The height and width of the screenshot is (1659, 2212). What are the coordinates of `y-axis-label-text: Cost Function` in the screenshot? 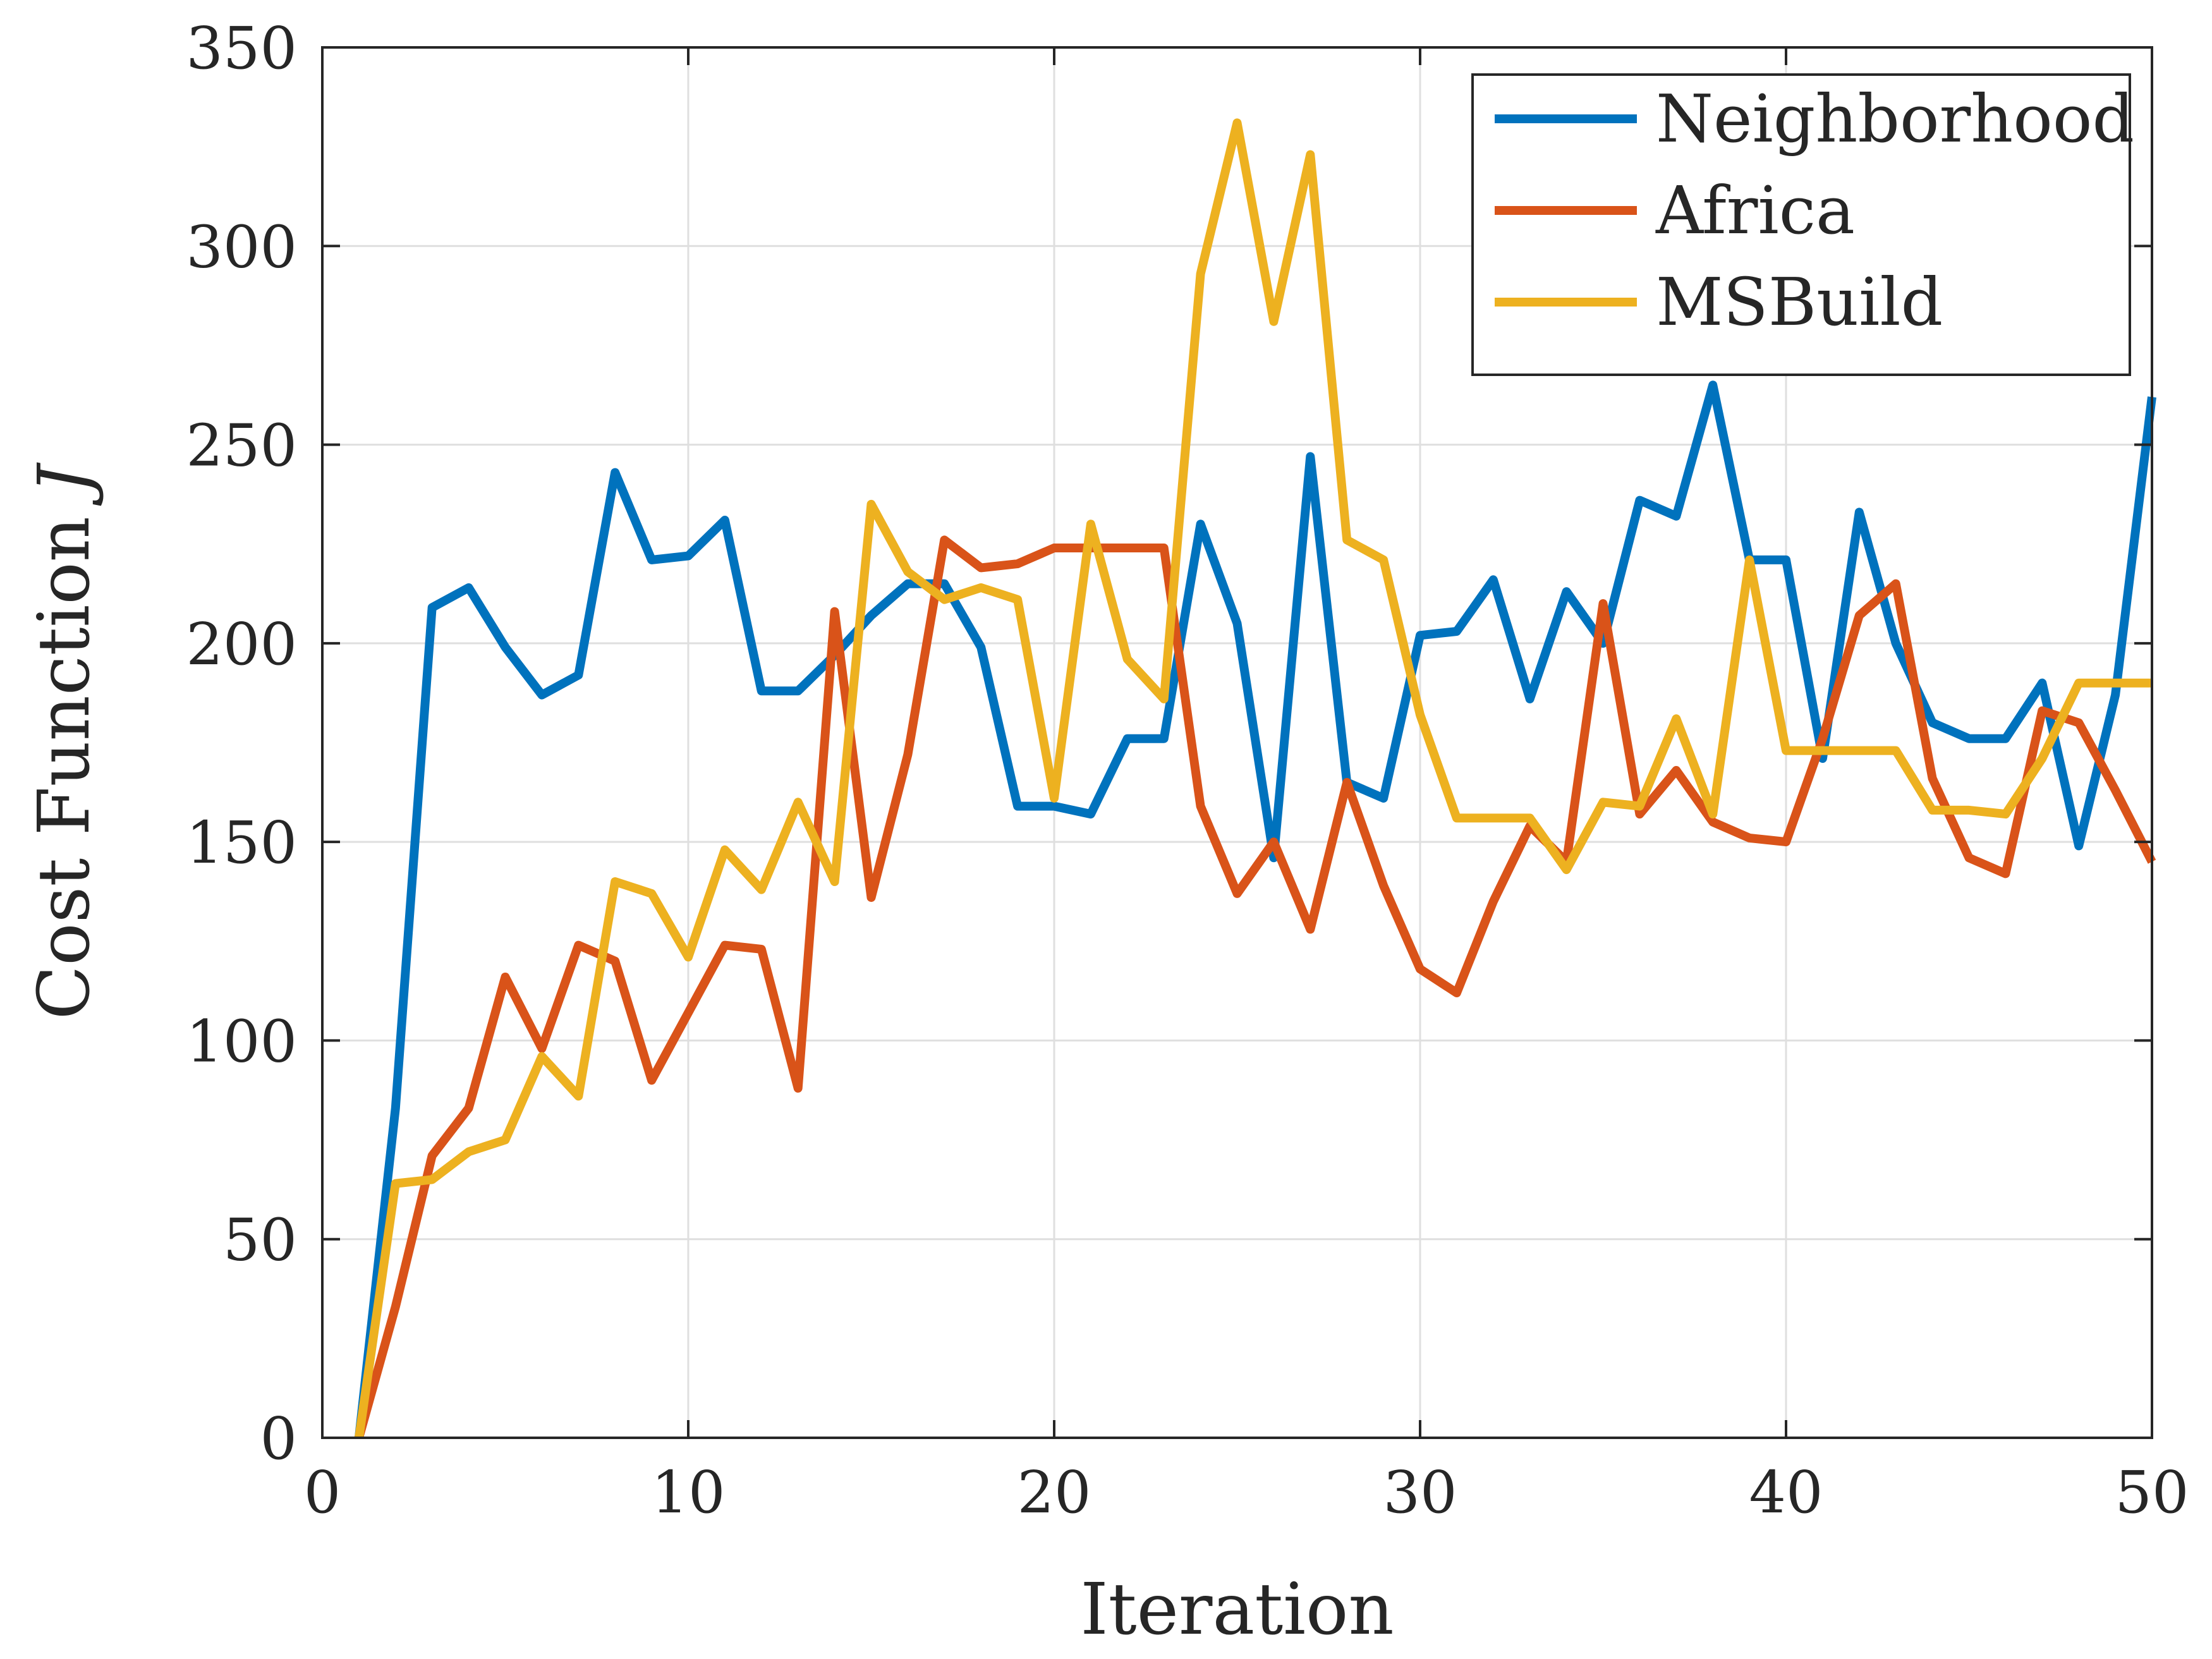 It's located at (64, 757).